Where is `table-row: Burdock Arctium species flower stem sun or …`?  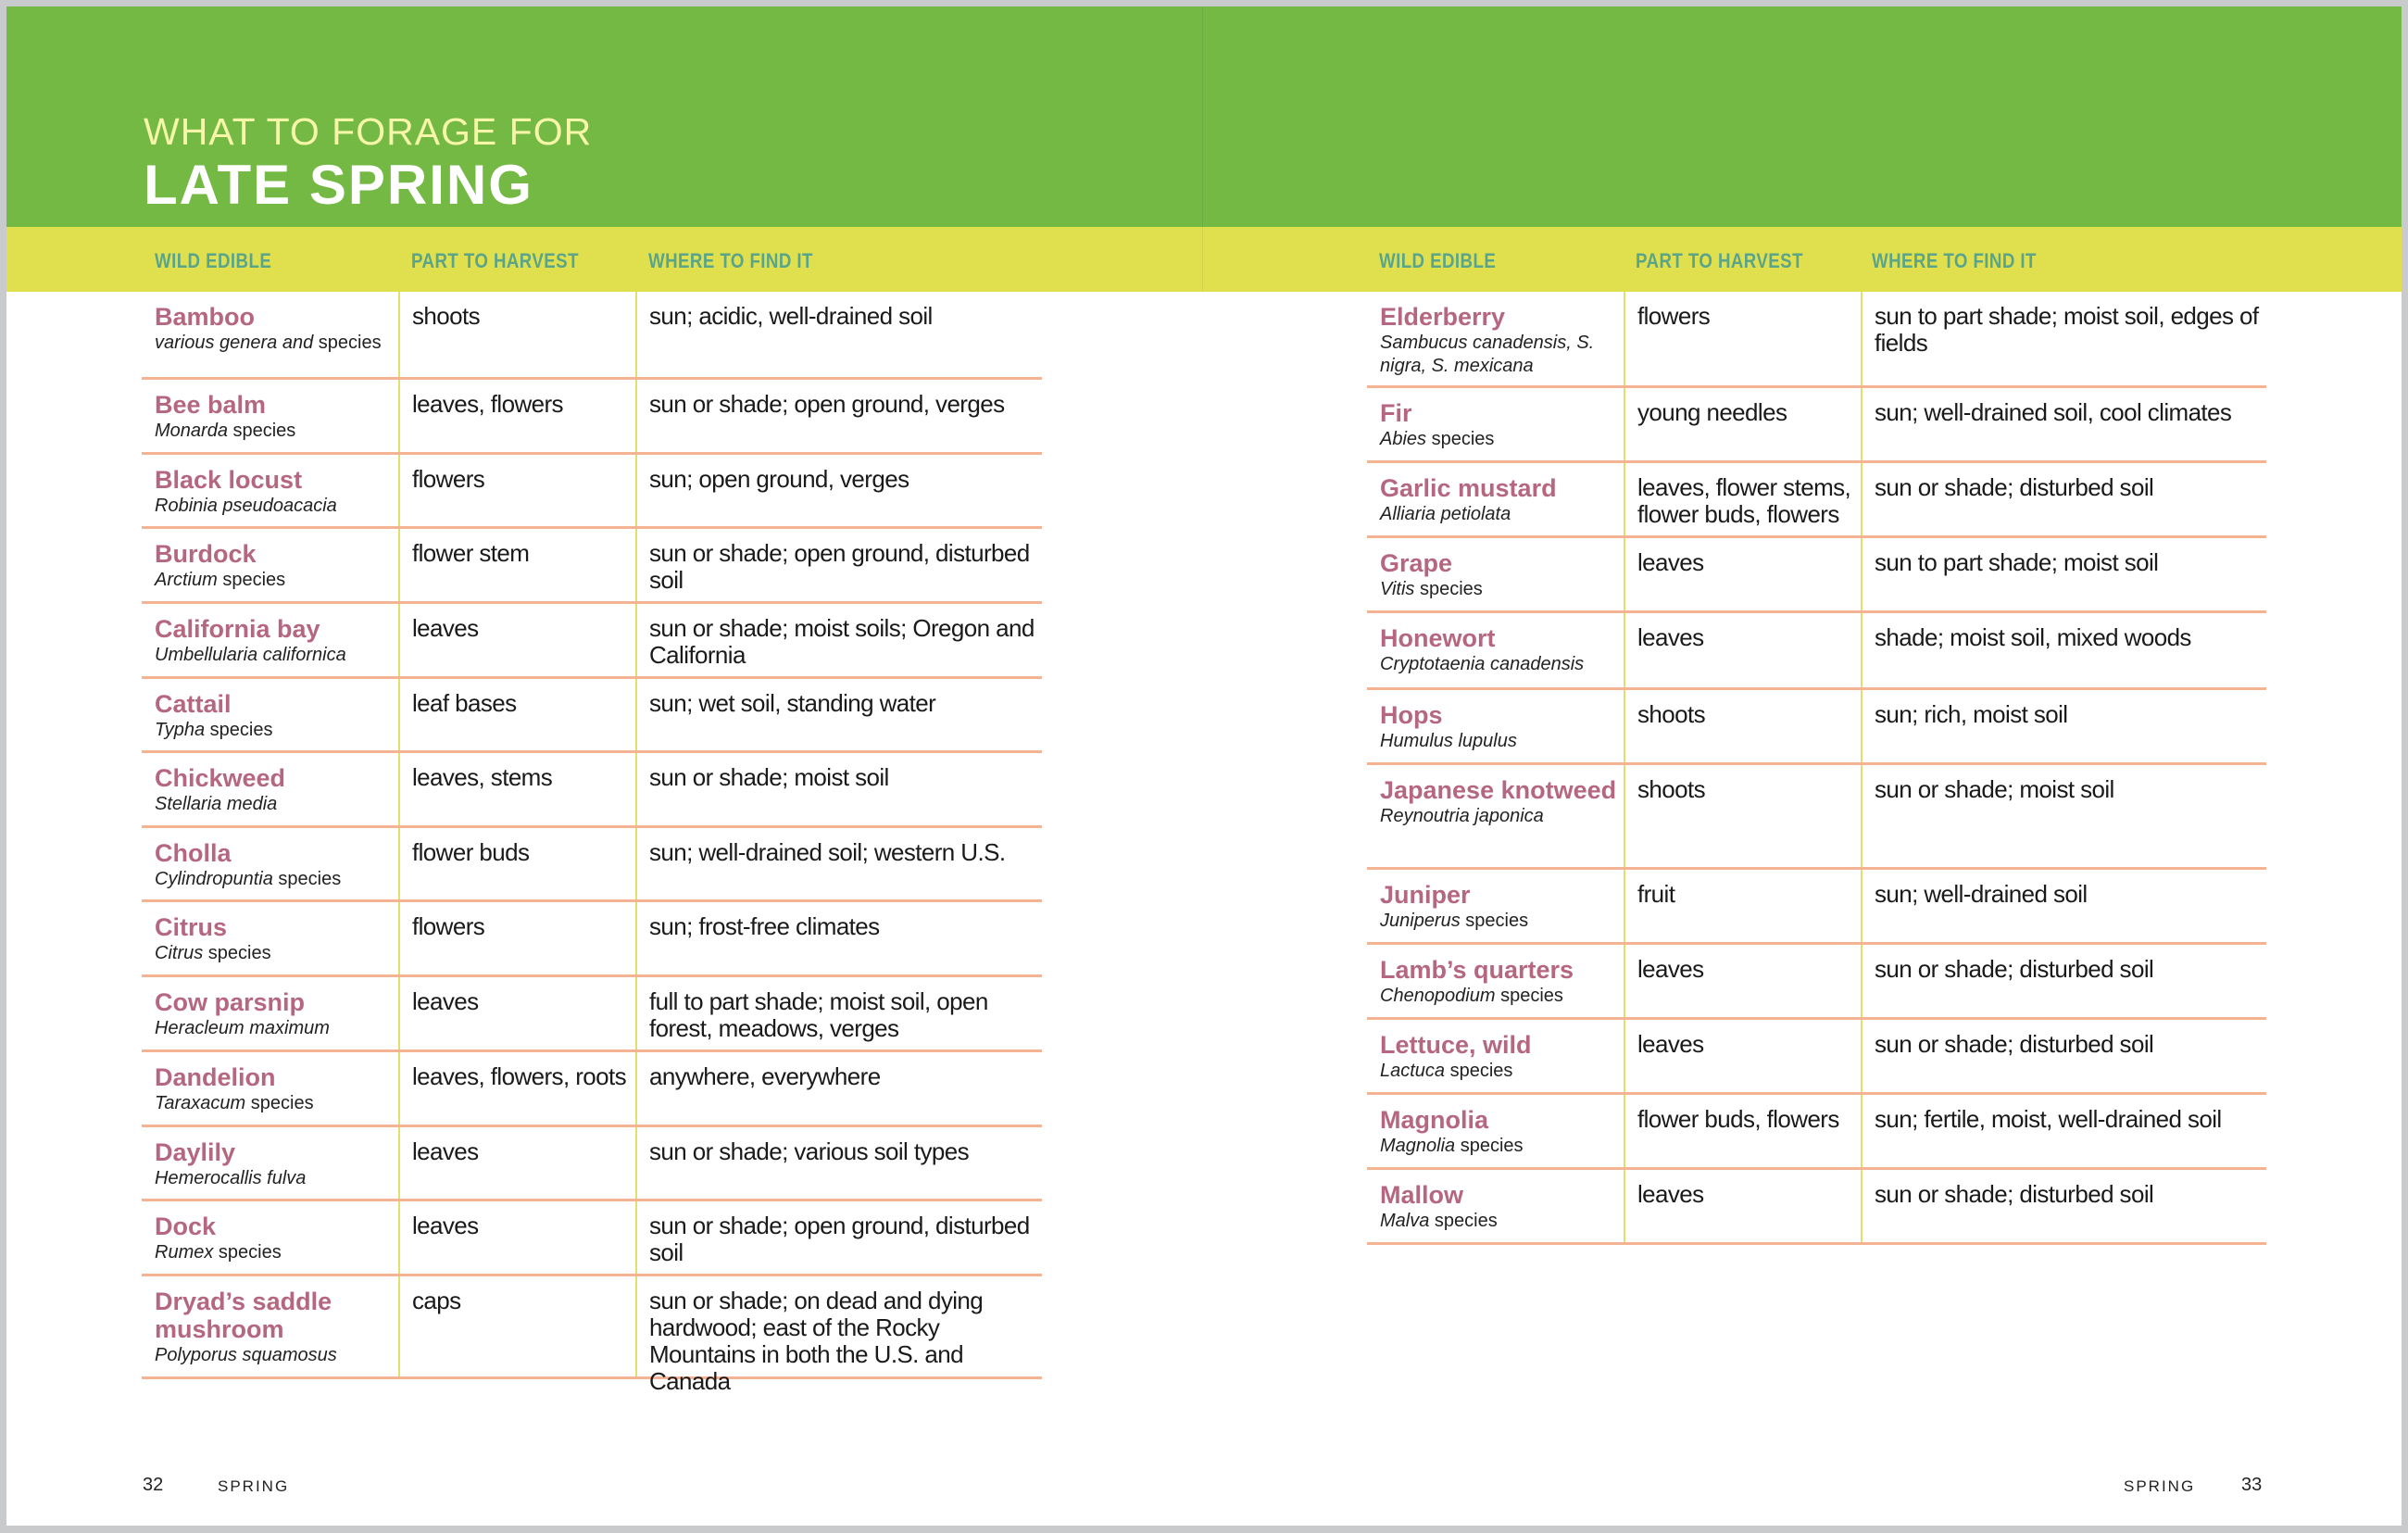 table-row: Burdock Arctium species flower stem sun or … is located at coordinates (592, 566).